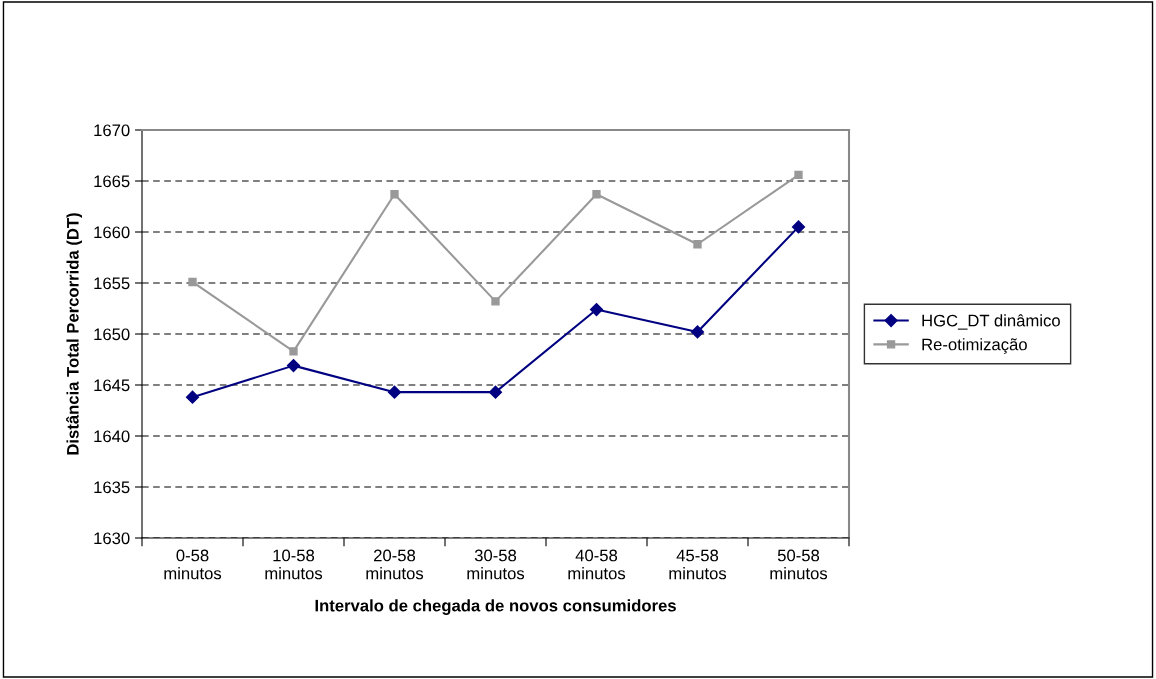 Image resolution: width=1156 pixels, height=679 pixels. What do you see at coordinates (193, 564) in the screenshot?
I see `x-tick-label: 0-58 minutos` at bounding box center [193, 564].